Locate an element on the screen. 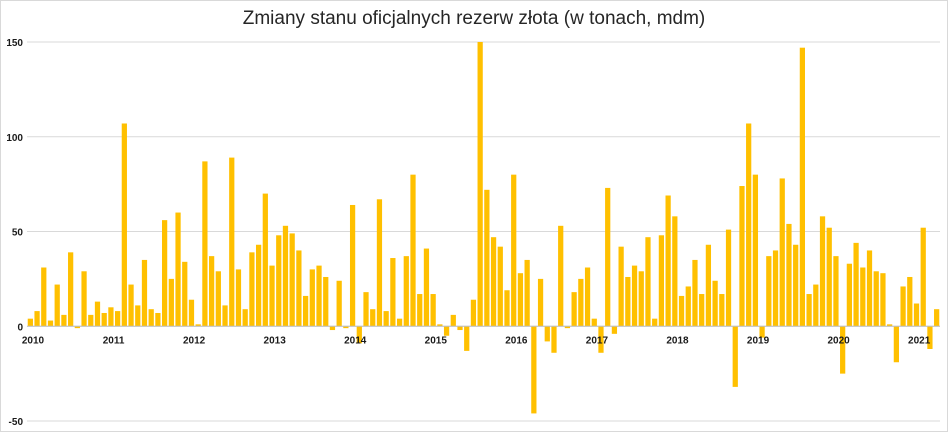  y-axis-tick-labels: -50 0 50 100 150 is located at coordinates (14, 233).